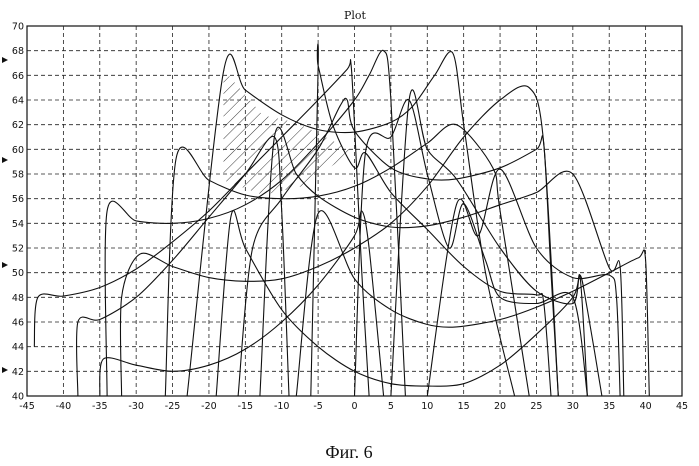 The width and height of the screenshot is (699, 466). What do you see at coordinates (173, 406) in the screenshot?
I see `x-tick-label: -25` at bounding box center [173, 406].